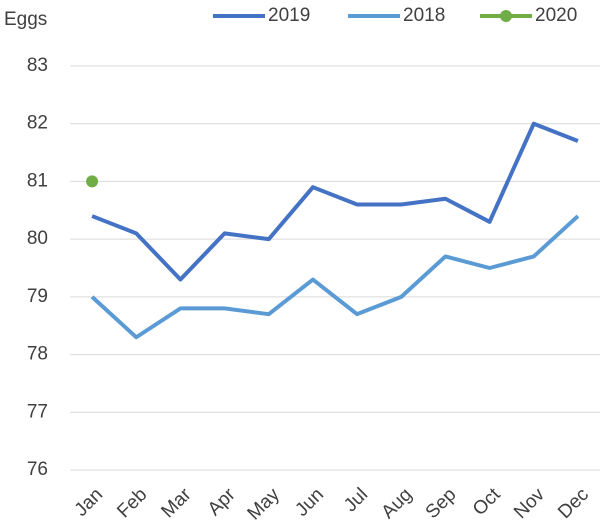  I want to click on y-tick-label: 78, so click(37, 354).